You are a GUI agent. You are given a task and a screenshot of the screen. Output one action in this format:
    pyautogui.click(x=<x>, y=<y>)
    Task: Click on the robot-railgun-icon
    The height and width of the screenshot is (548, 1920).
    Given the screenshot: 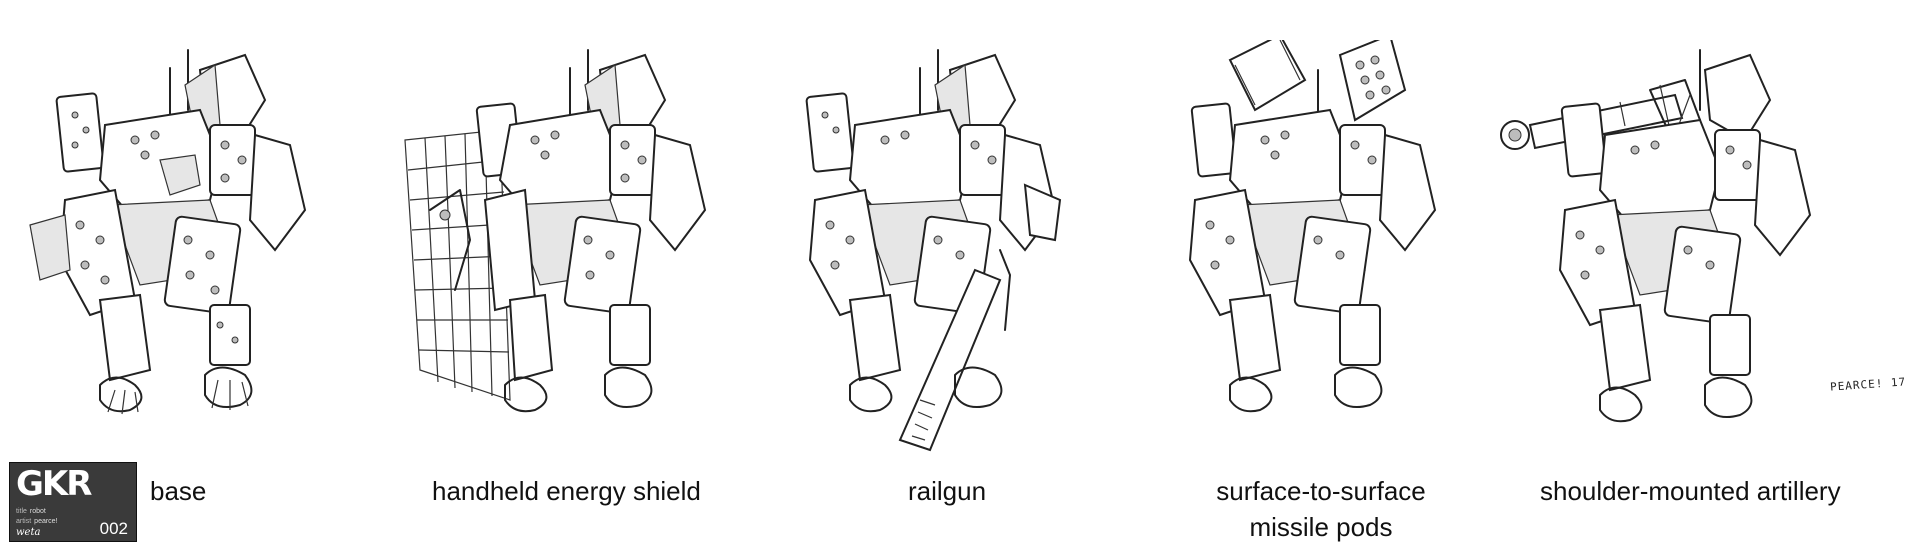 What is the action you would take?
    pyautogui.click(x=940, y=250)
    